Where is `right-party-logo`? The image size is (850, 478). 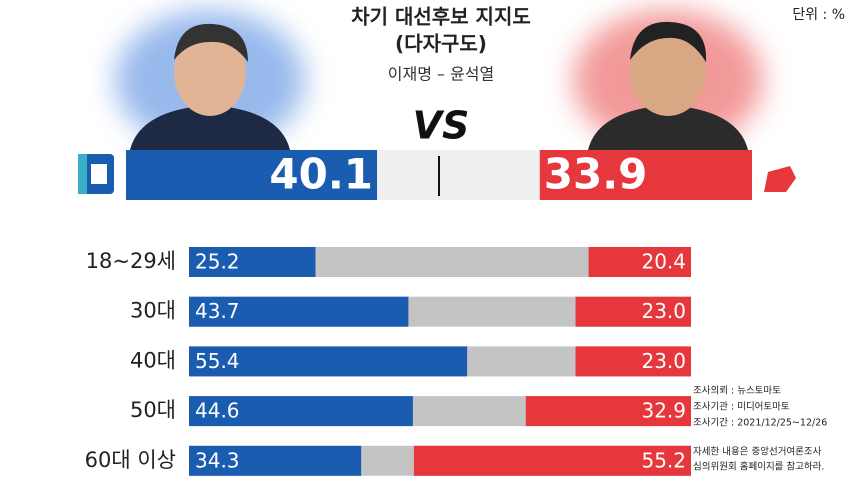 right-party-logo is located at coordinates (780, 179).